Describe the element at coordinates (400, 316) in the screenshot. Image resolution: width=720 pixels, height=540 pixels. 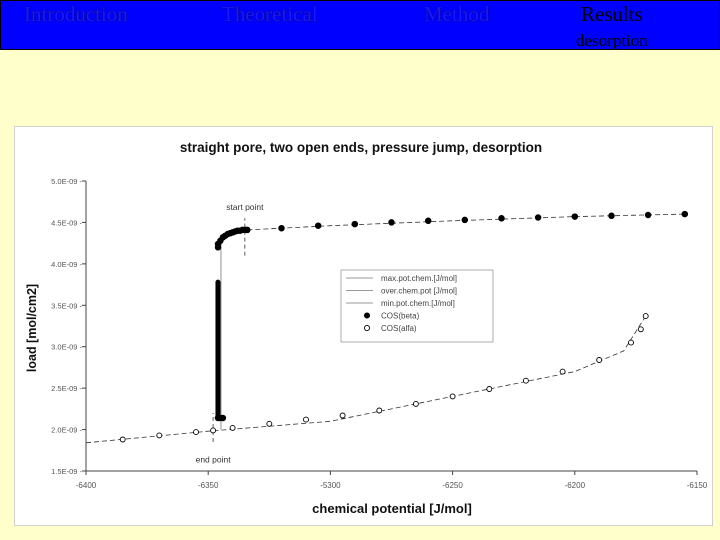
I see `legend-label: COS(beta)` at that location.